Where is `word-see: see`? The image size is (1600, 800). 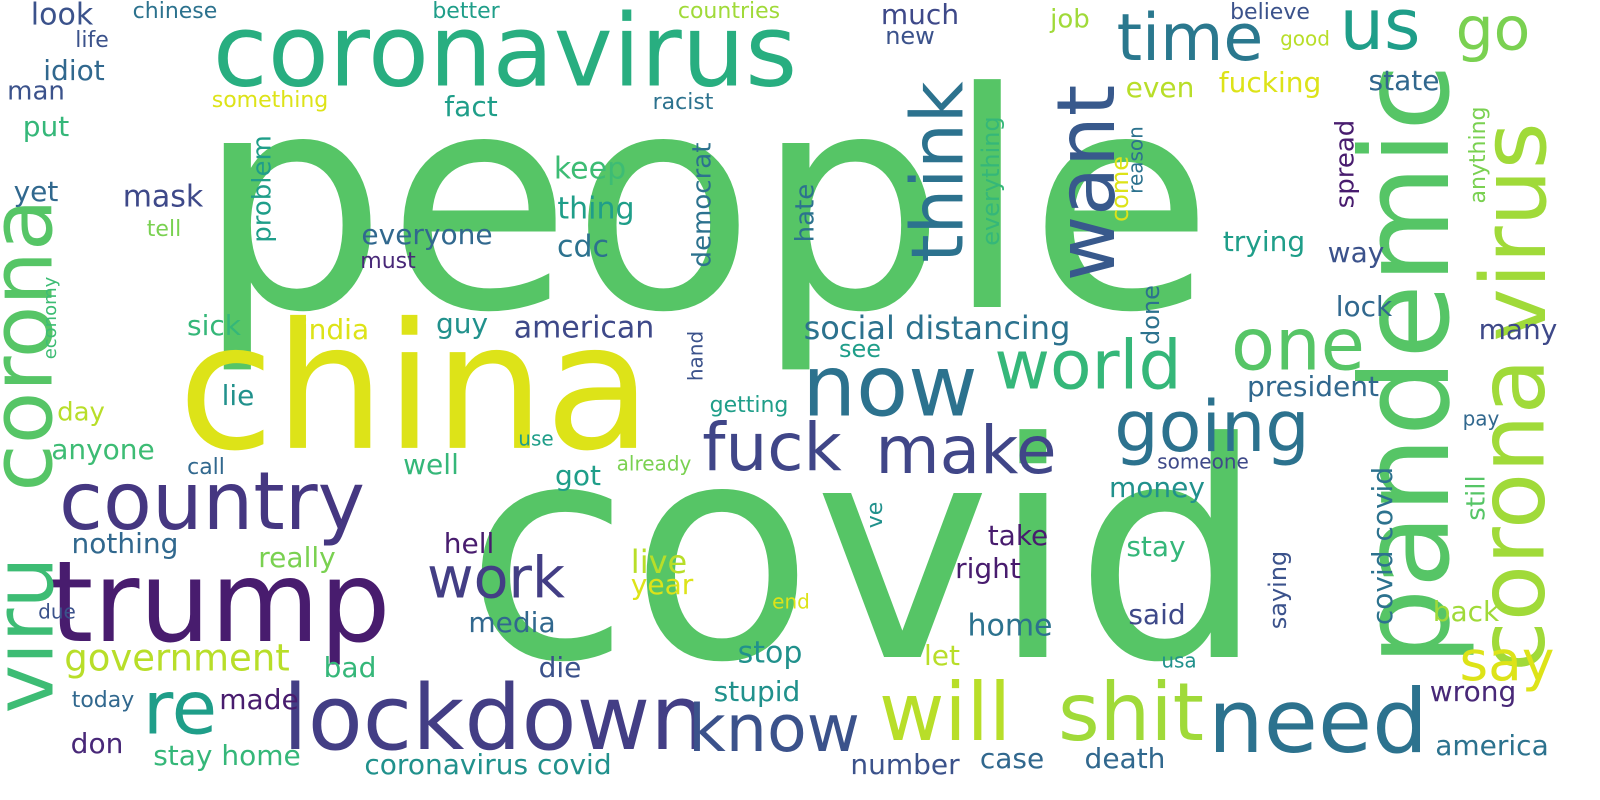
word-see: see is located at coordinates (860, 349).